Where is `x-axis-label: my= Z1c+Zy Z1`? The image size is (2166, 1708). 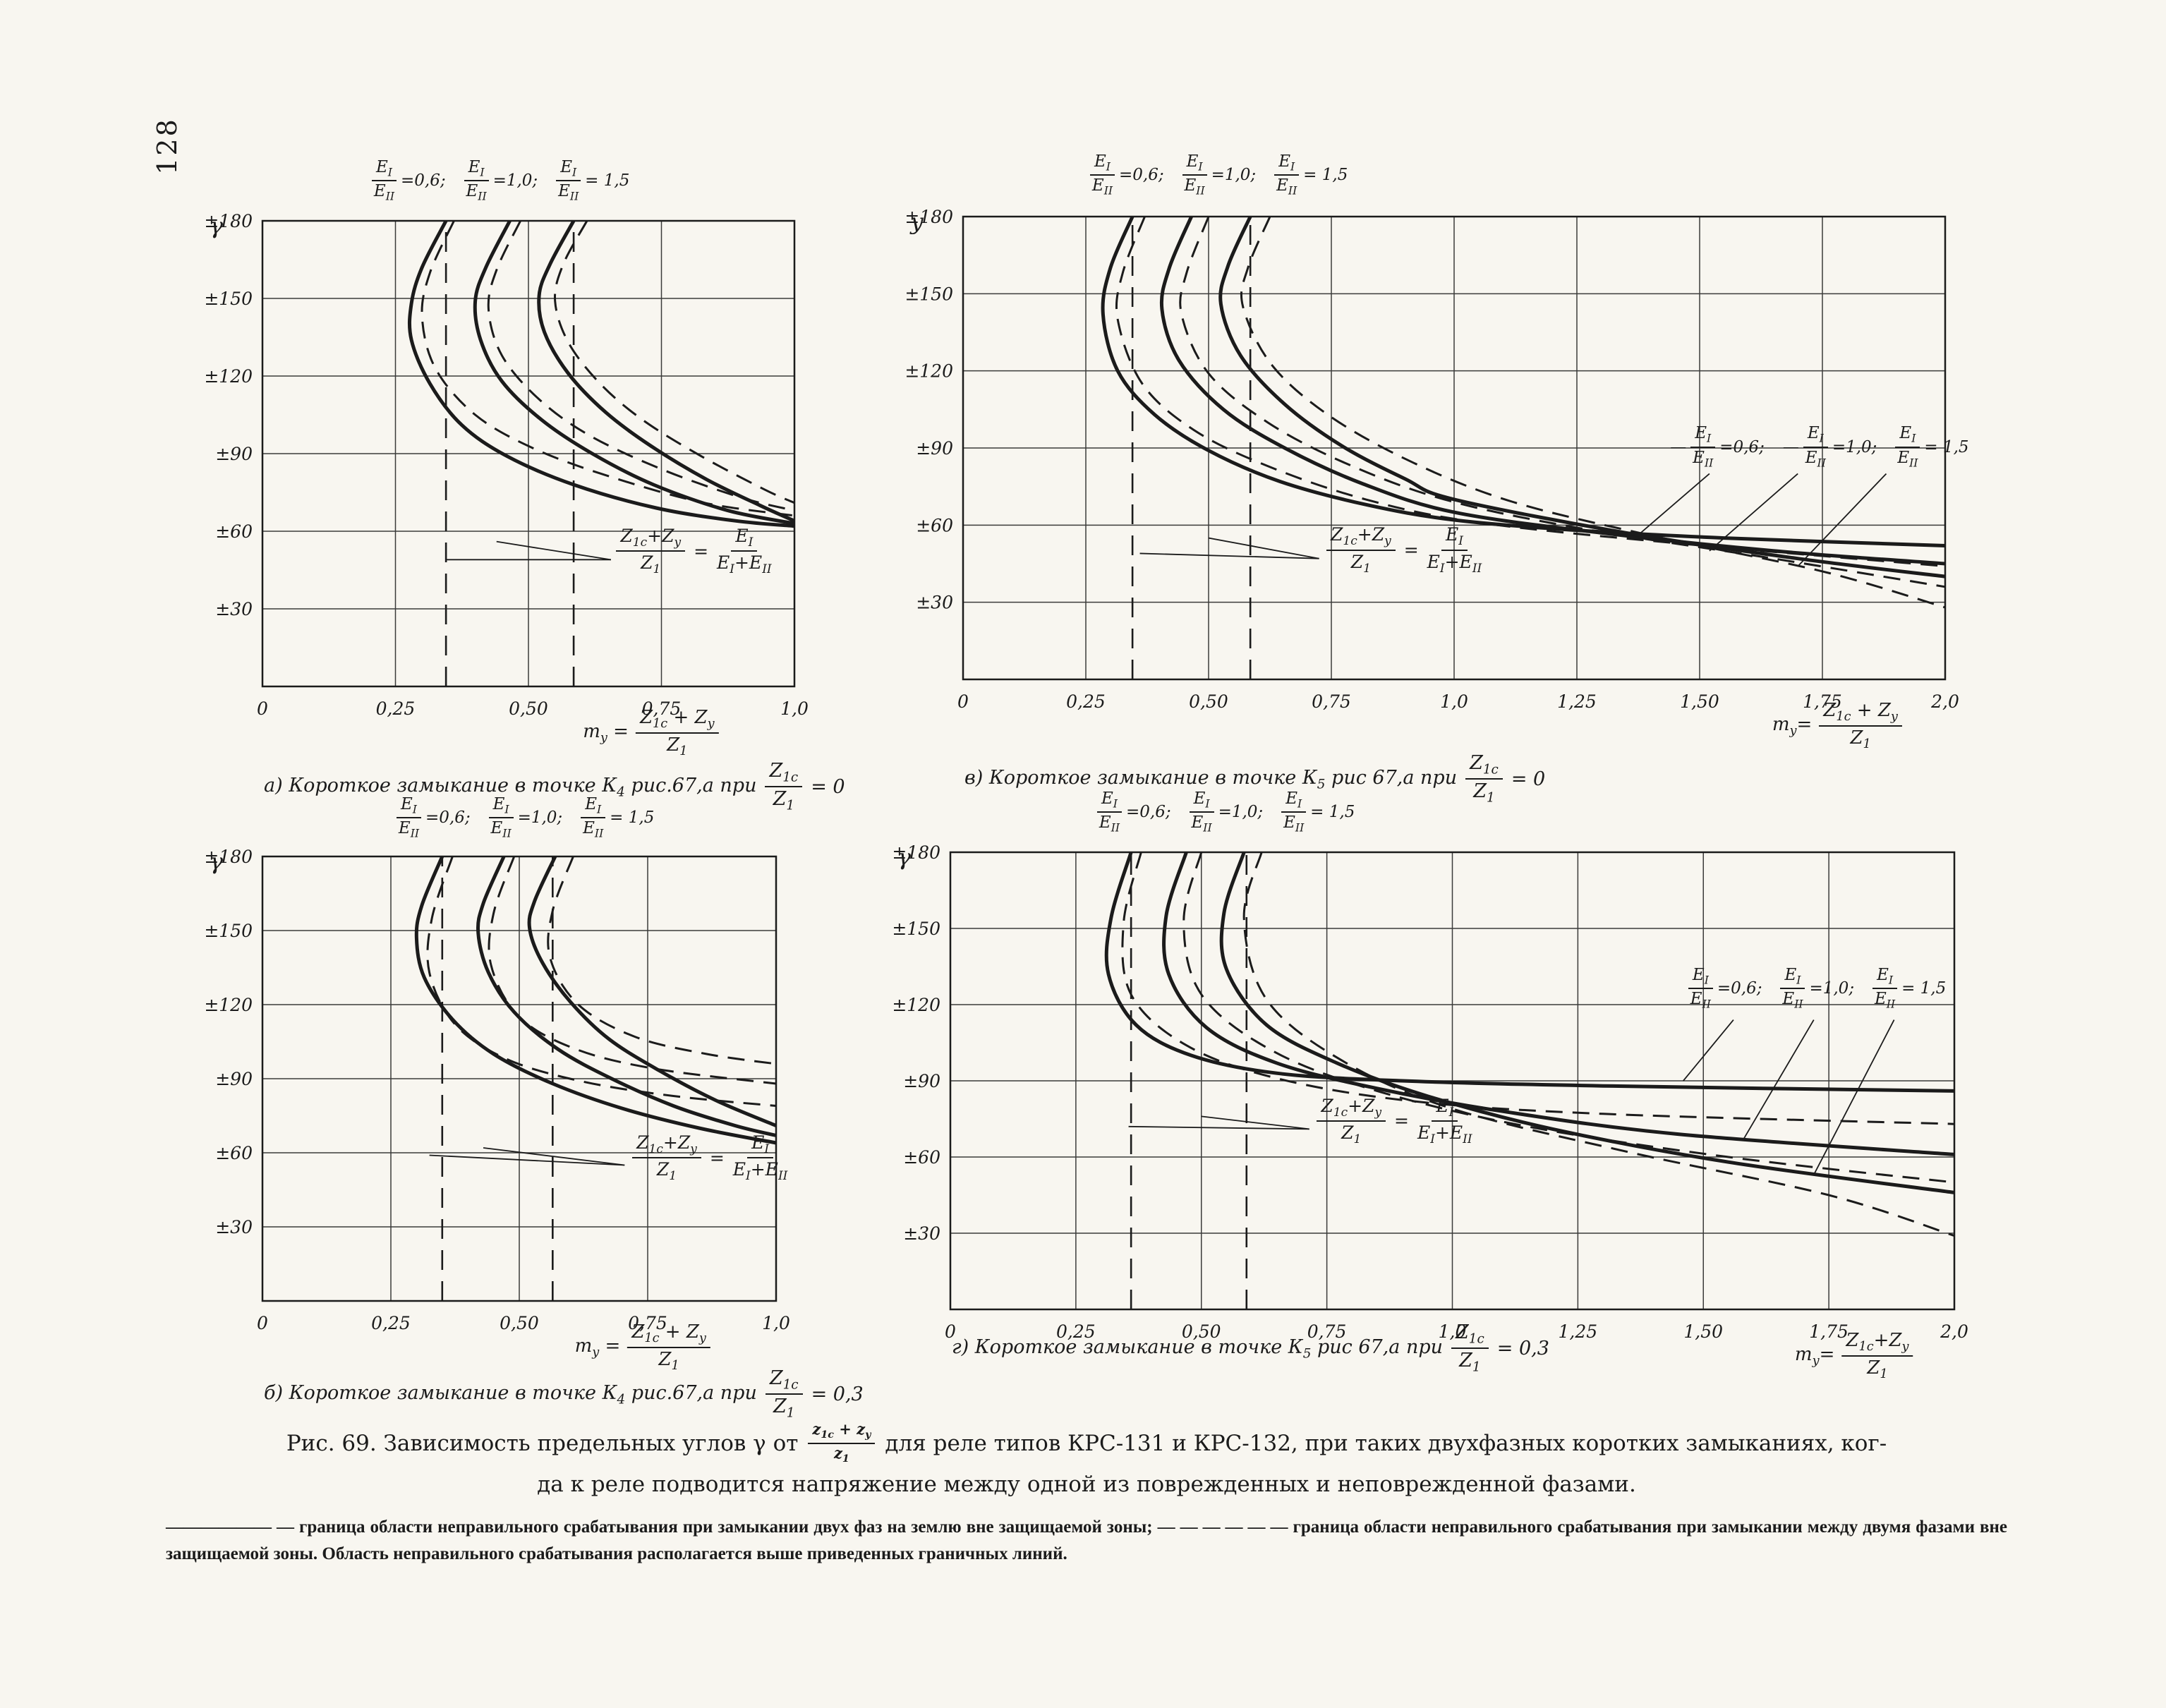 x-axis-label: my= Z1c+Zy Z1 is located at coordinates (1854, 1356).